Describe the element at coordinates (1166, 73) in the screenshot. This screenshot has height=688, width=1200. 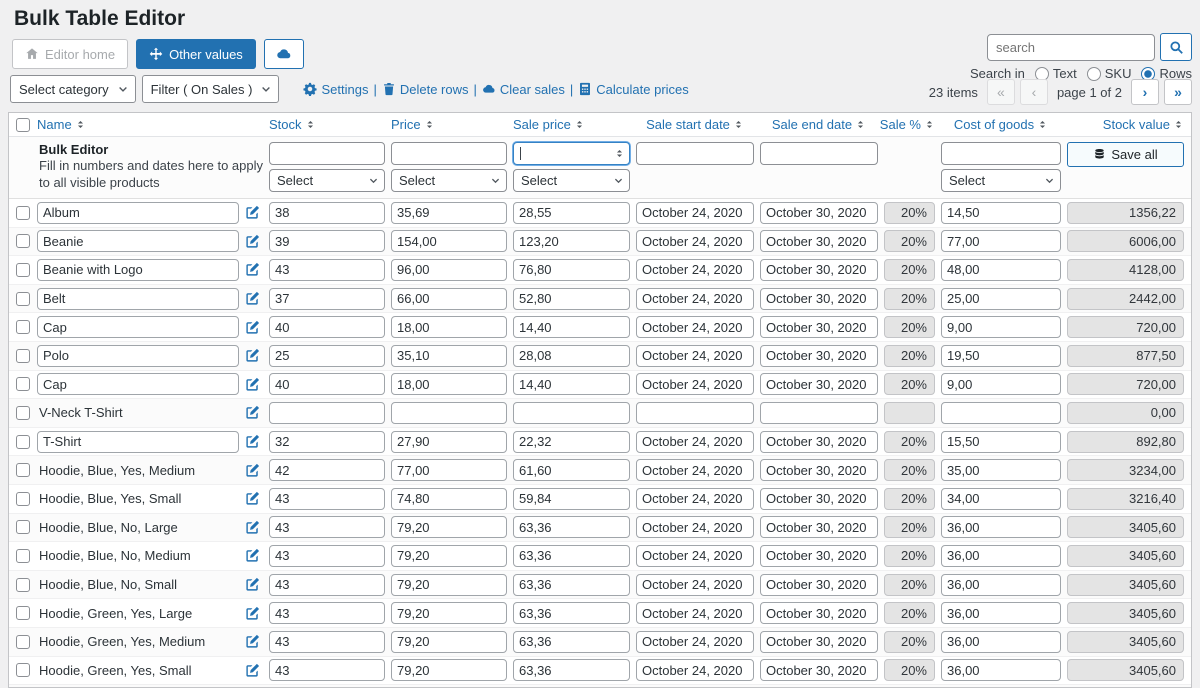
I see `search-in-option-rows: Rows` at that location.